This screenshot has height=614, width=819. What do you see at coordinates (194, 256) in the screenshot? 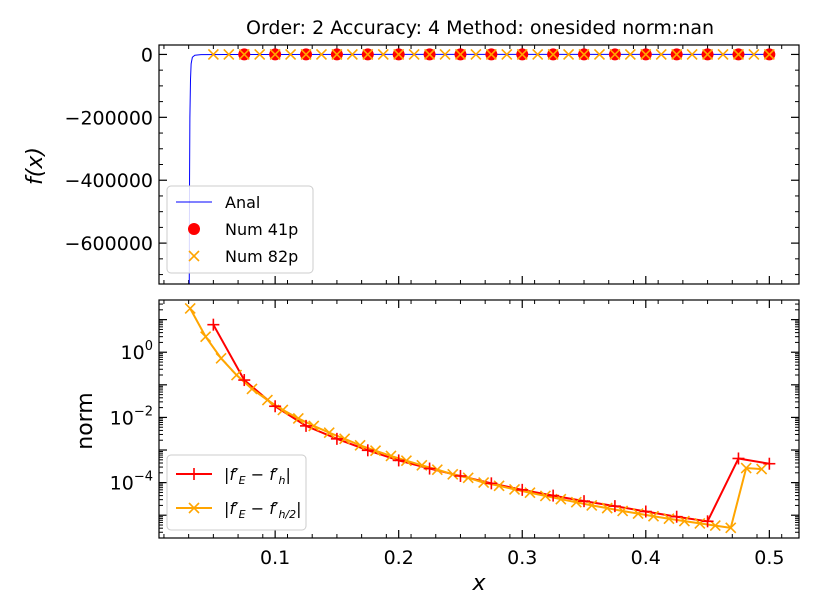
I see `legend-num82p-swatch` at bounding box center [194, 256].